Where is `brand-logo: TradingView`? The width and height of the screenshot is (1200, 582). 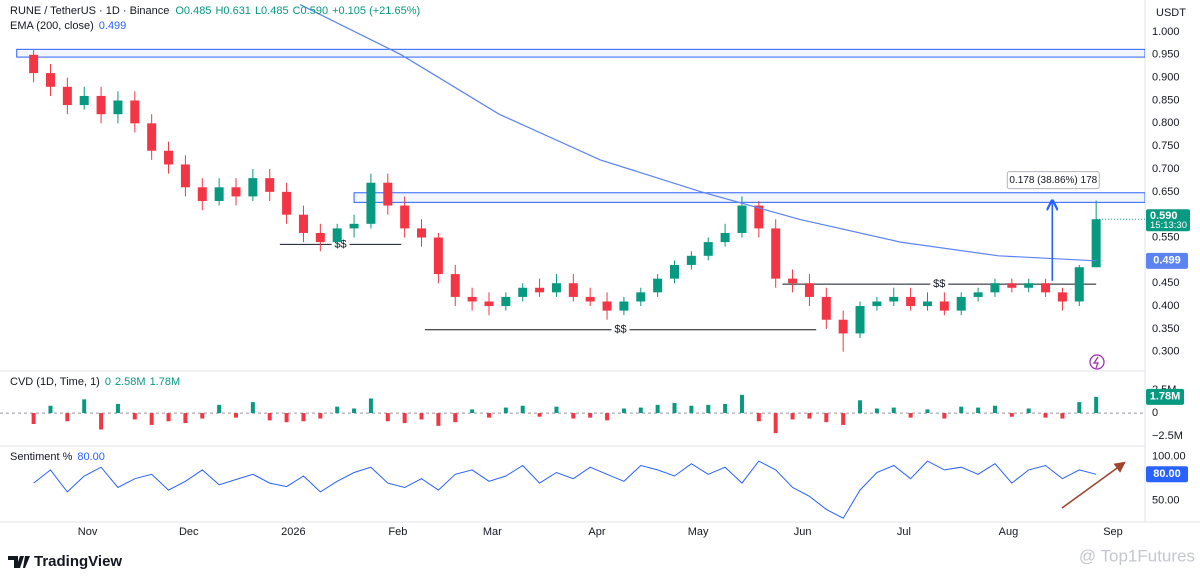
brand-logo: TradingView is located at coordinates (65, 561).